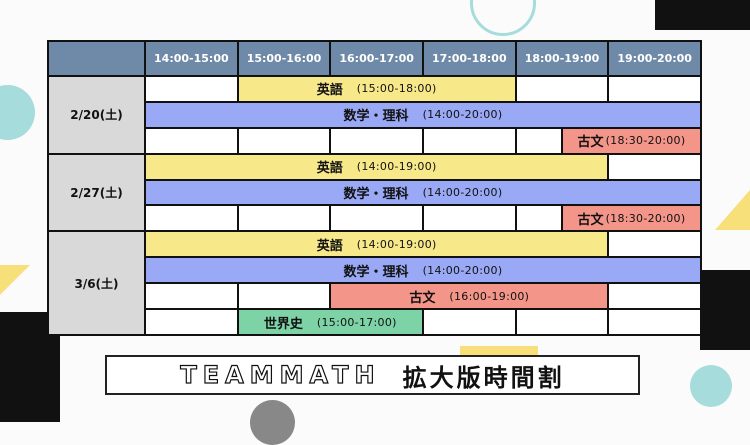 This screenshot has height=445, width=750. What do you see at coordinates (96, 192) in the screenshot?
I see `date-label: 2/27(土)` at bounding box center [96, 192].